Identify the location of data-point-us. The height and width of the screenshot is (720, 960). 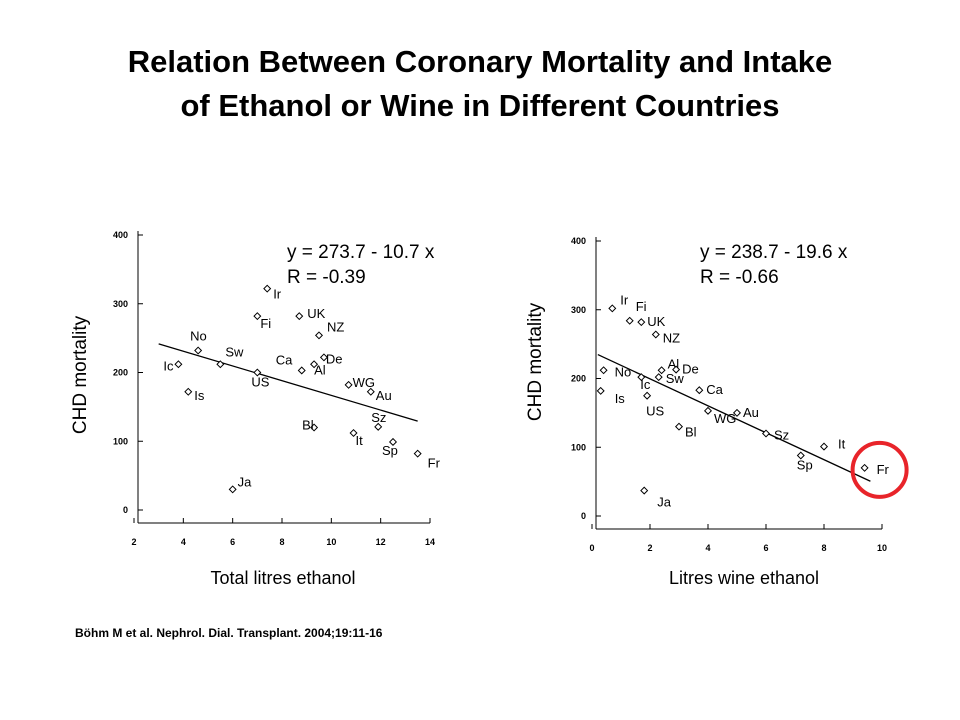
(647, 395).